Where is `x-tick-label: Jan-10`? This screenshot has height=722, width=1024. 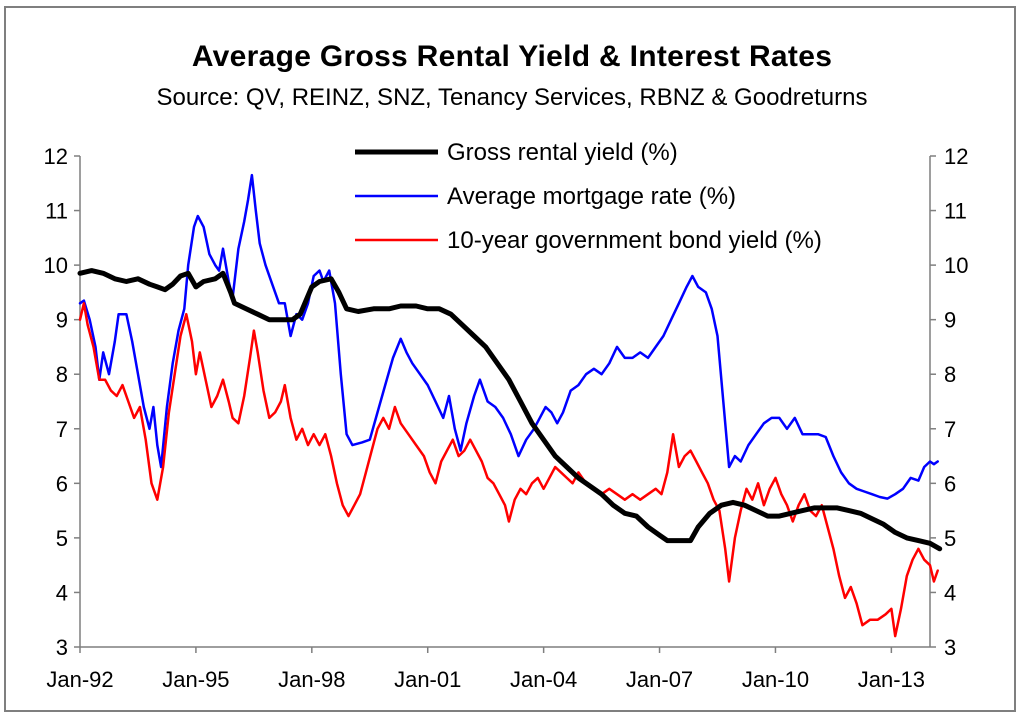 x-tick-label: Jan-10 is located at coordinates (775, 679).